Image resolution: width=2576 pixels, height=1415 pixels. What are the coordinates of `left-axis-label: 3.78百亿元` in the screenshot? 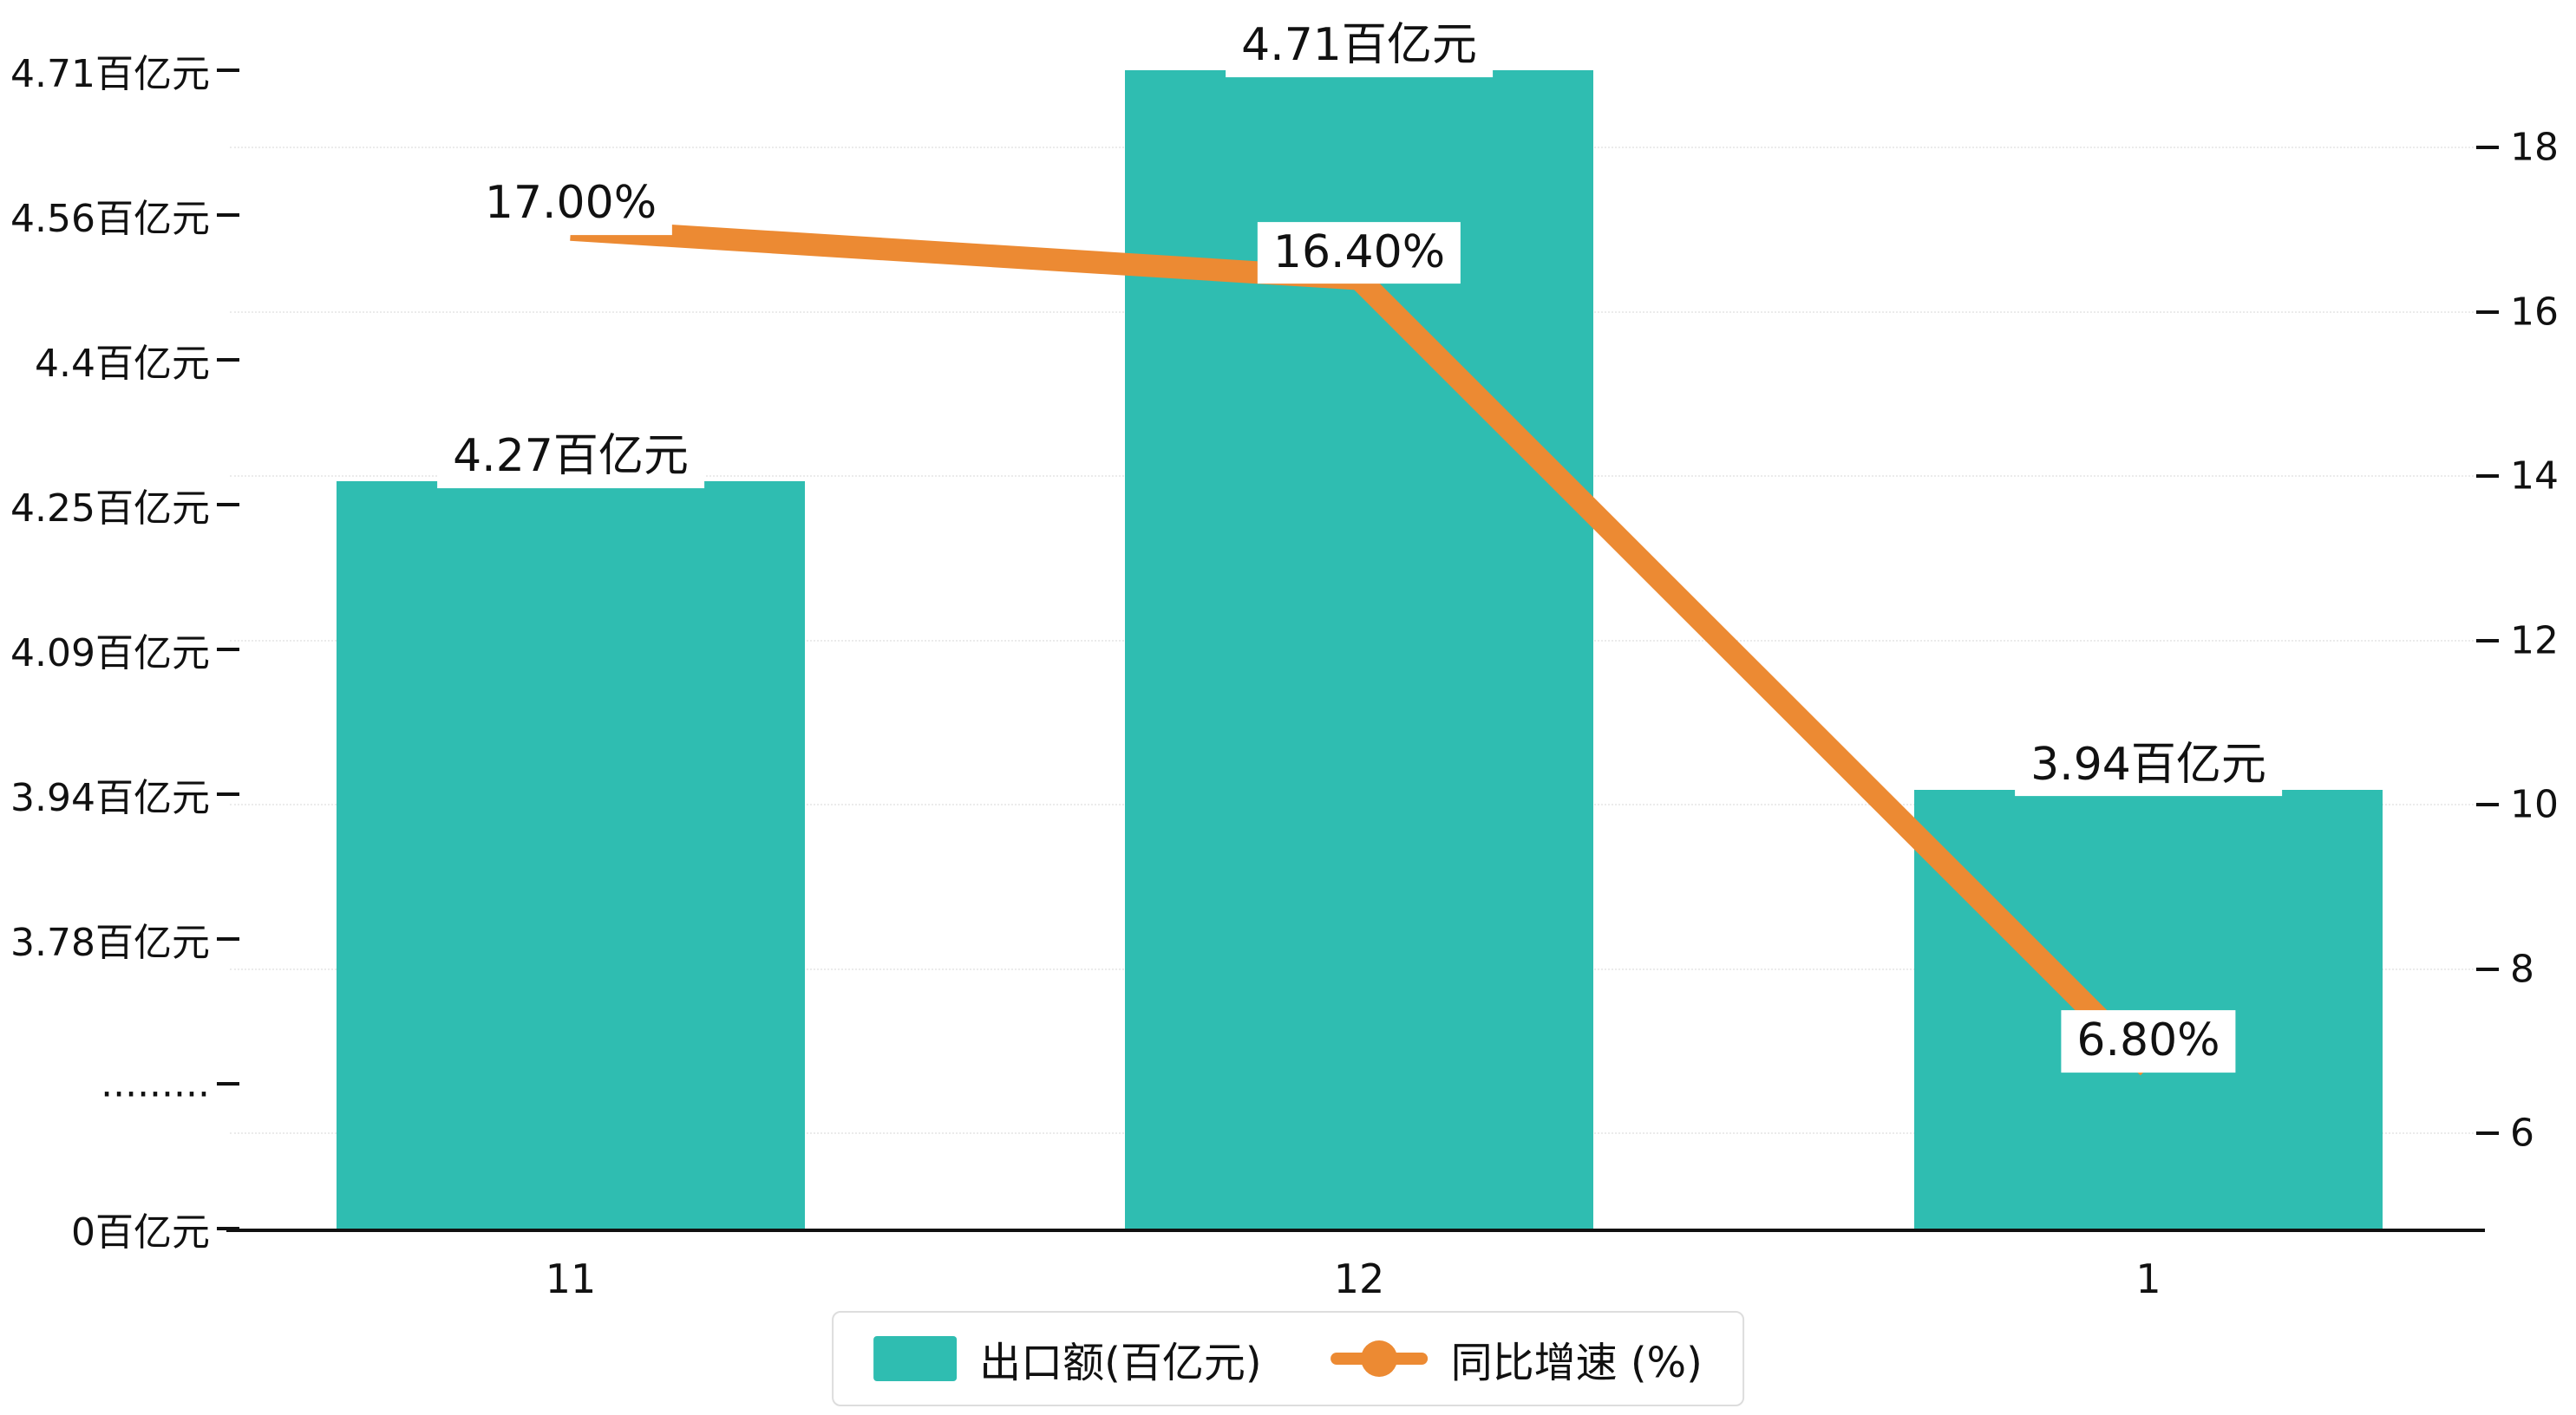 It's located at (110, 943).